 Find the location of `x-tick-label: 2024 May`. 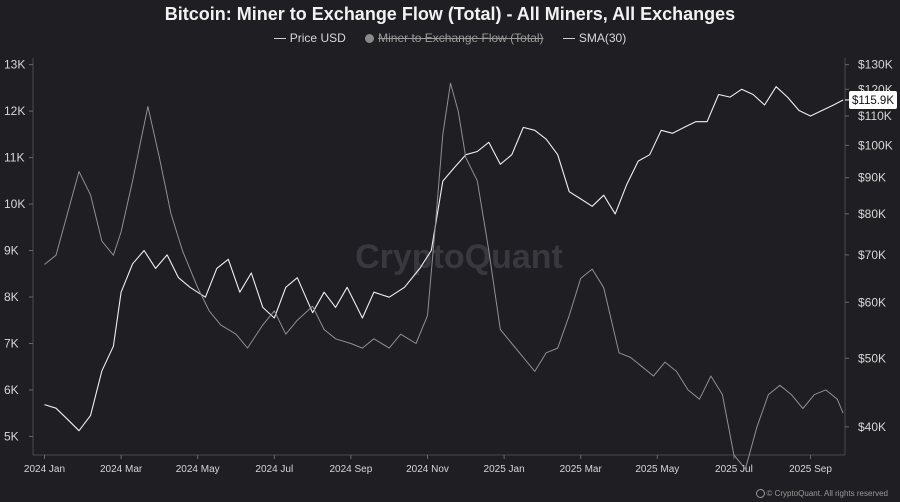

x-tick-label: 2024 May is located at coordinates (198, 469).